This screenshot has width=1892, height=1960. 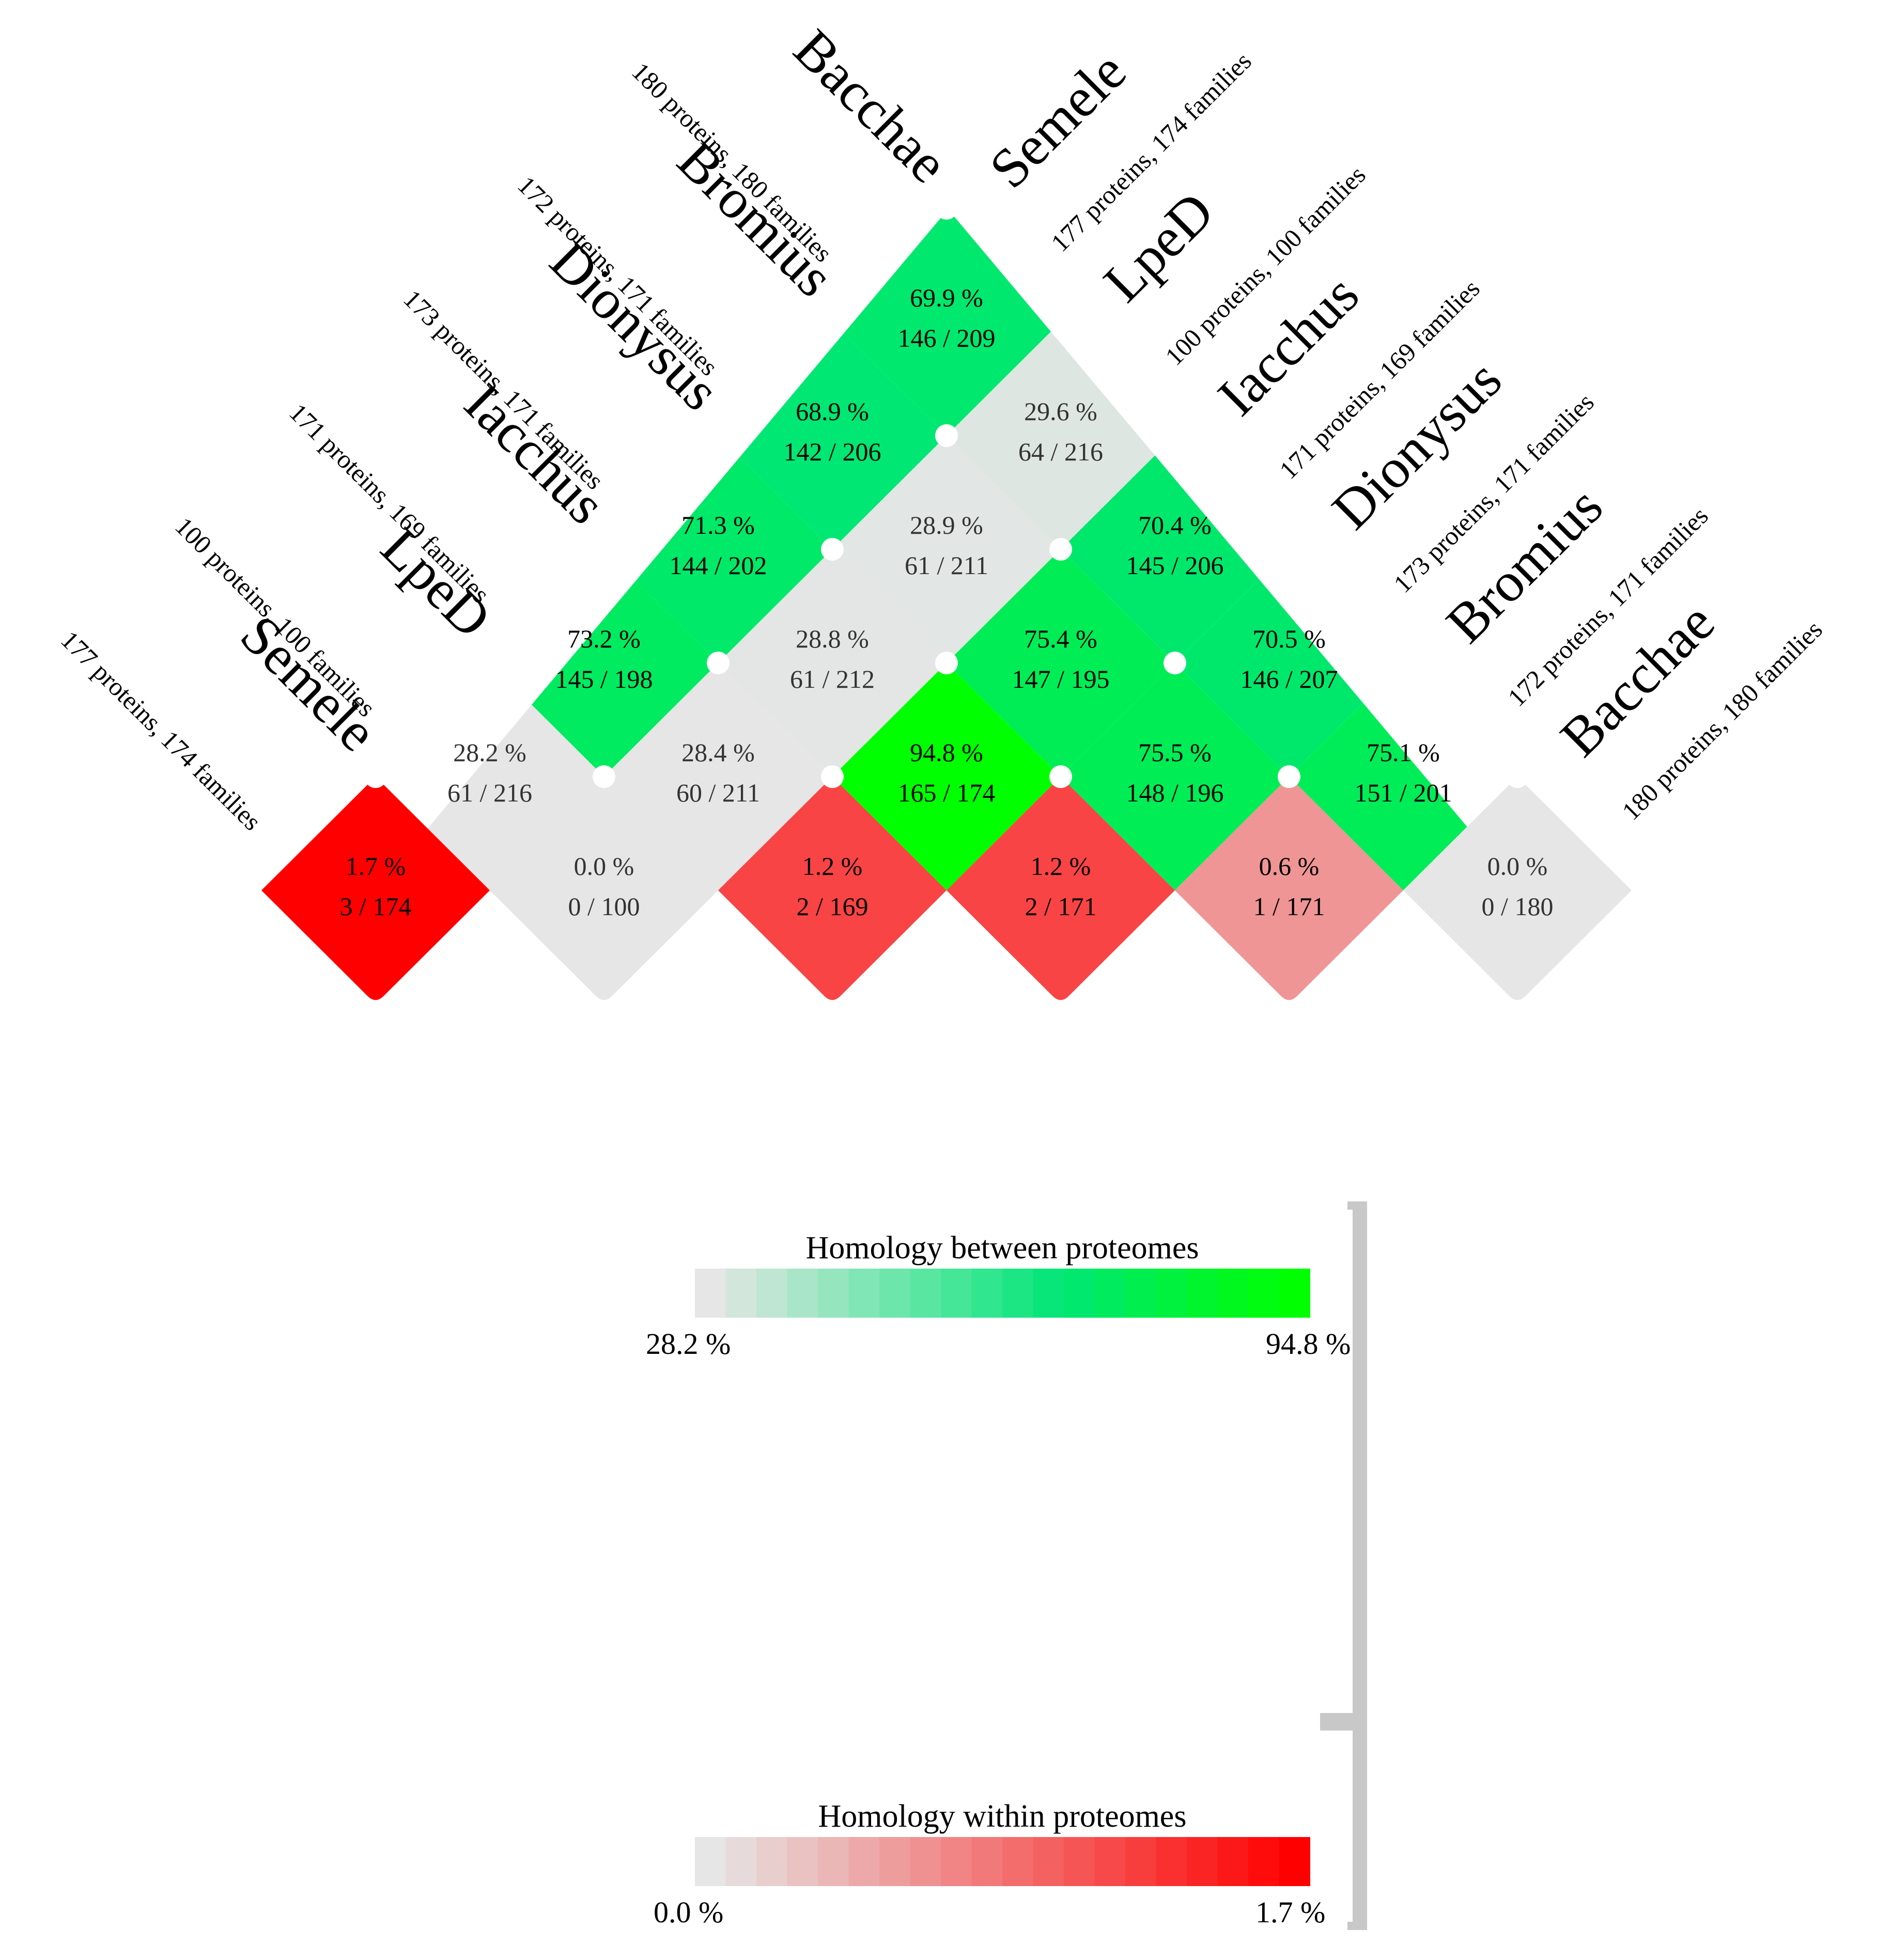 I want to click on within-cell-semele, so click(x=375, y=888).